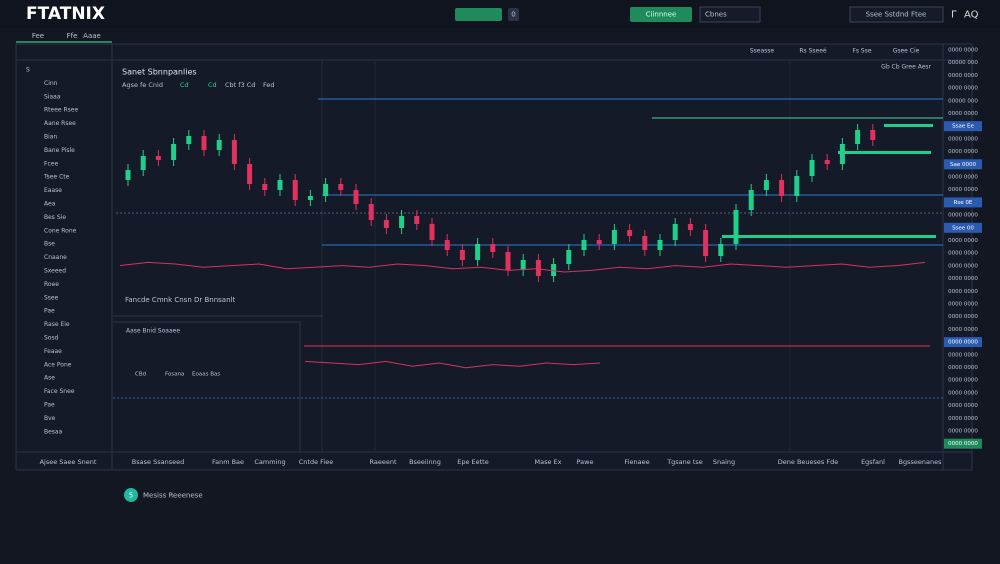 Image resolution: width=1000 pixels, height=564 pixels. I want to click on sidebar-item: Fcee, so click(51, 163).